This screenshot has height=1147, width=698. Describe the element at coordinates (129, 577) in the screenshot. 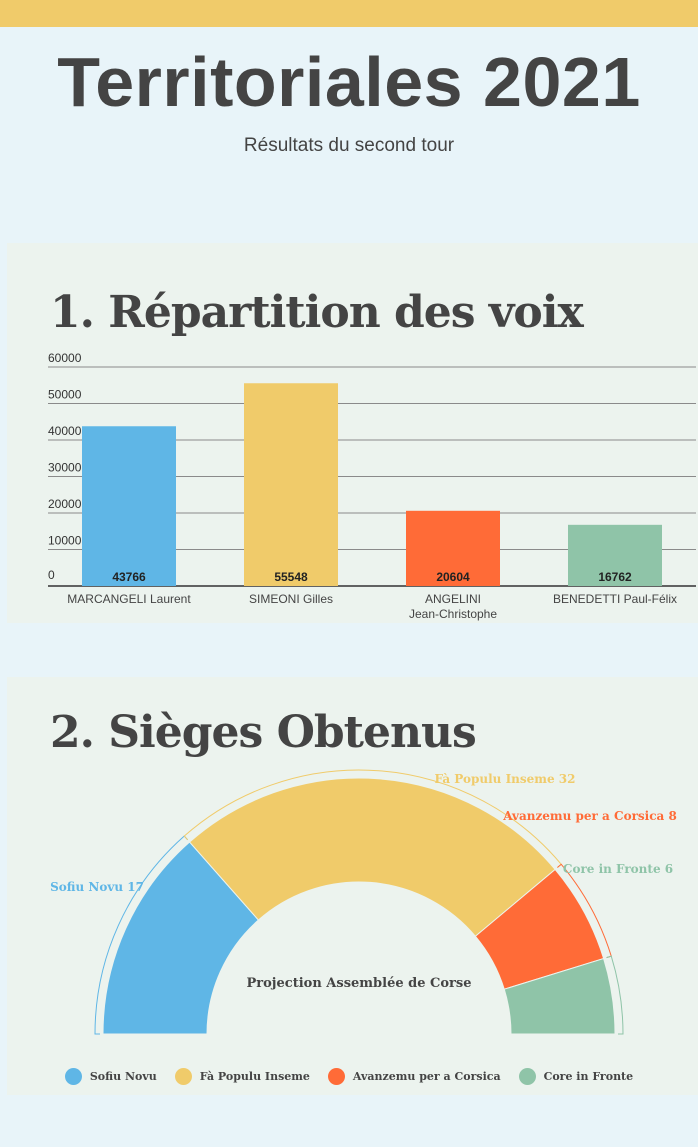

I see `bar-value-label: 43766` at that location.